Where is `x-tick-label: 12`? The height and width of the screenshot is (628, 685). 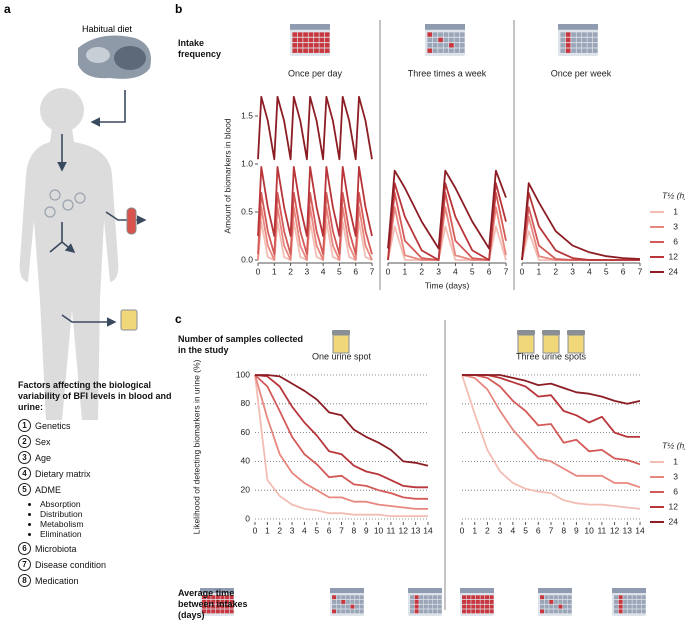
x-tick-label: 12 is located at coordinates (404, 530).